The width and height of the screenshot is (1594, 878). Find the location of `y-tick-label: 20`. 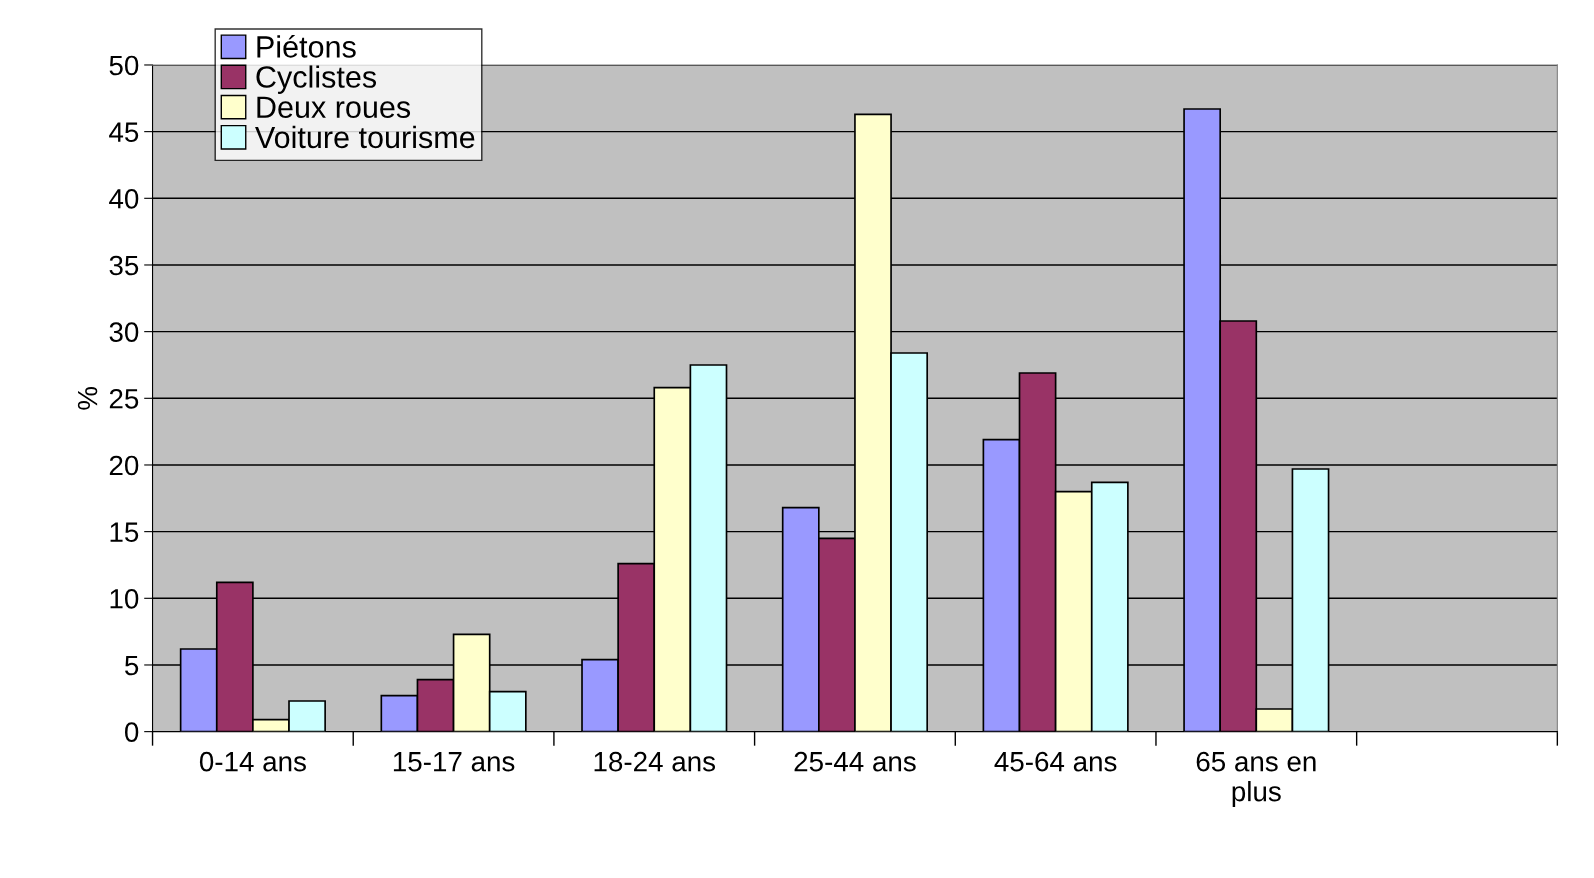

y-tick-label: 20 is located at coordinates (124, 465).